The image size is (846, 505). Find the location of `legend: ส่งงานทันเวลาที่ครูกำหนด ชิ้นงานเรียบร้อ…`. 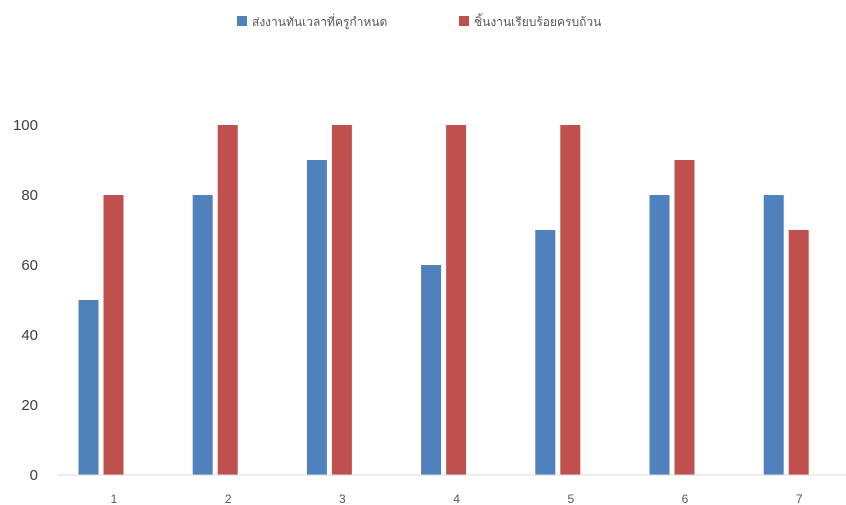

legend: ส่งงานทันเวลาที่ครูกำหนด ชิ้นงานเรียบร้อ… is located at coordinates (419, 21).